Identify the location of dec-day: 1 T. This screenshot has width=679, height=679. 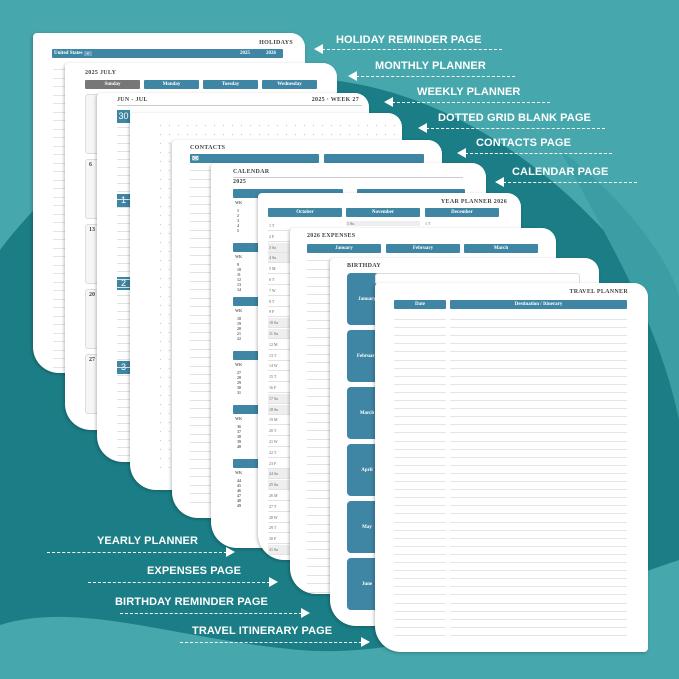
(428, 223).